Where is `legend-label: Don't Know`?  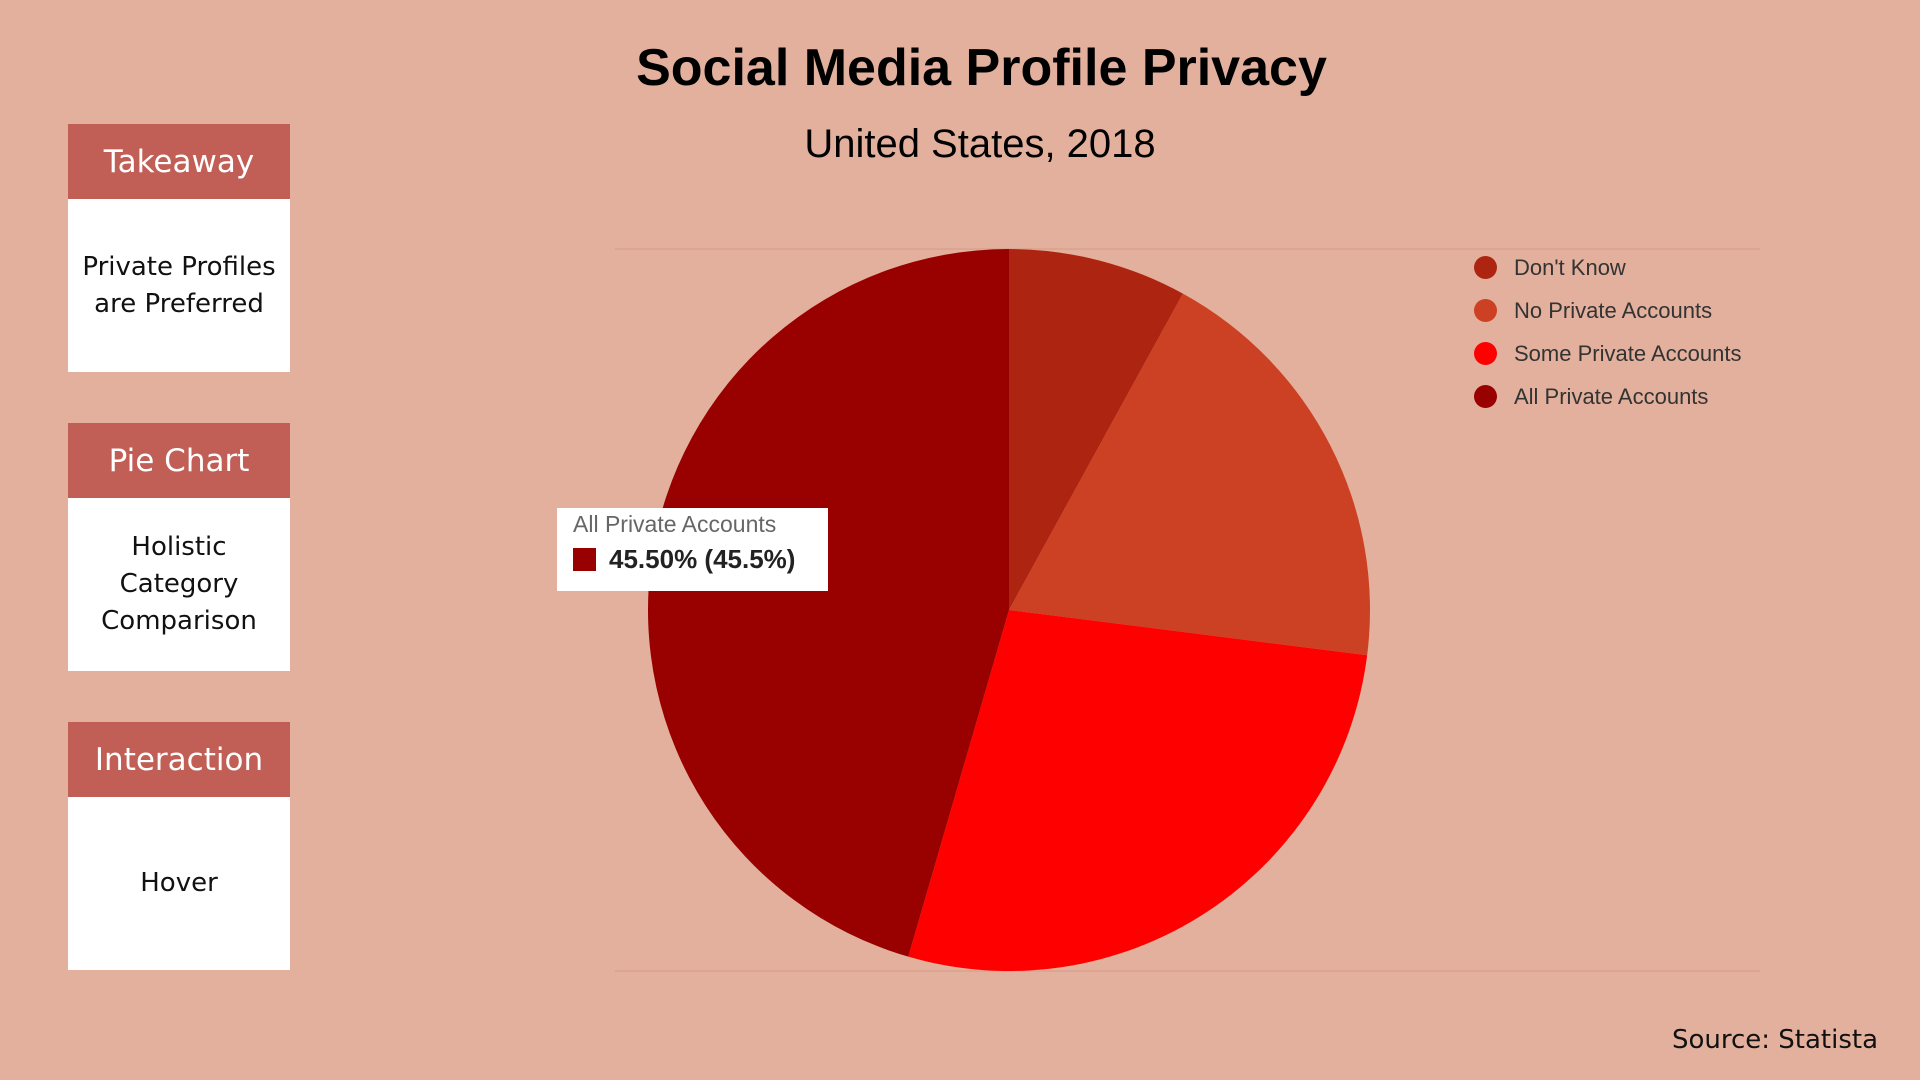
legend-label: Don't Know is located at coordinates (1570, 267).